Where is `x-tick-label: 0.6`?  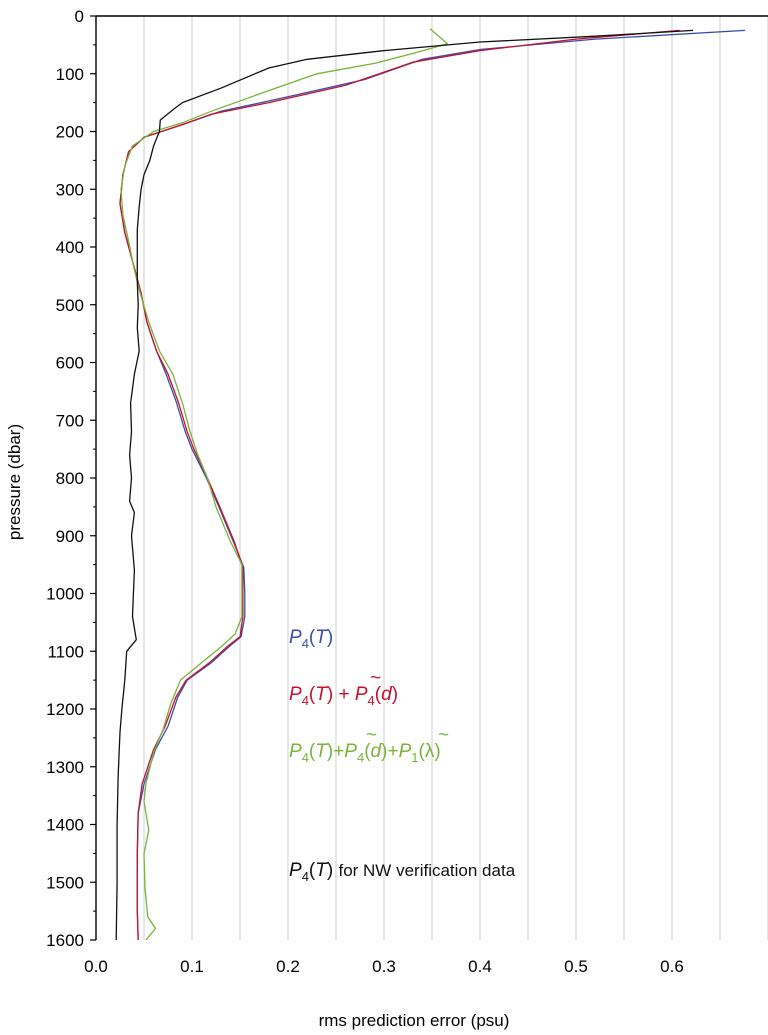
x-tick-label: 0.6 is located at coordinates (672, 966).